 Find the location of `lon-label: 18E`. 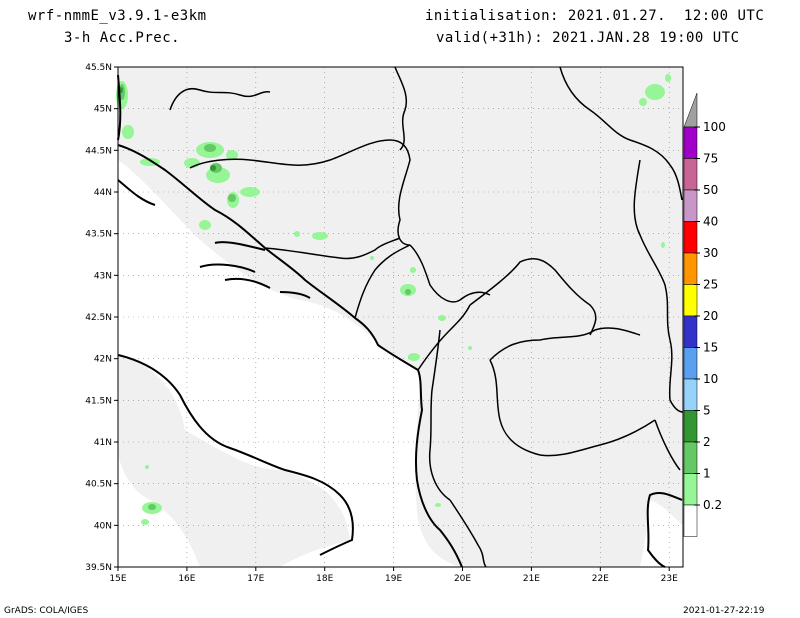

lon-label: 18E is located at coordinates (324, 579).